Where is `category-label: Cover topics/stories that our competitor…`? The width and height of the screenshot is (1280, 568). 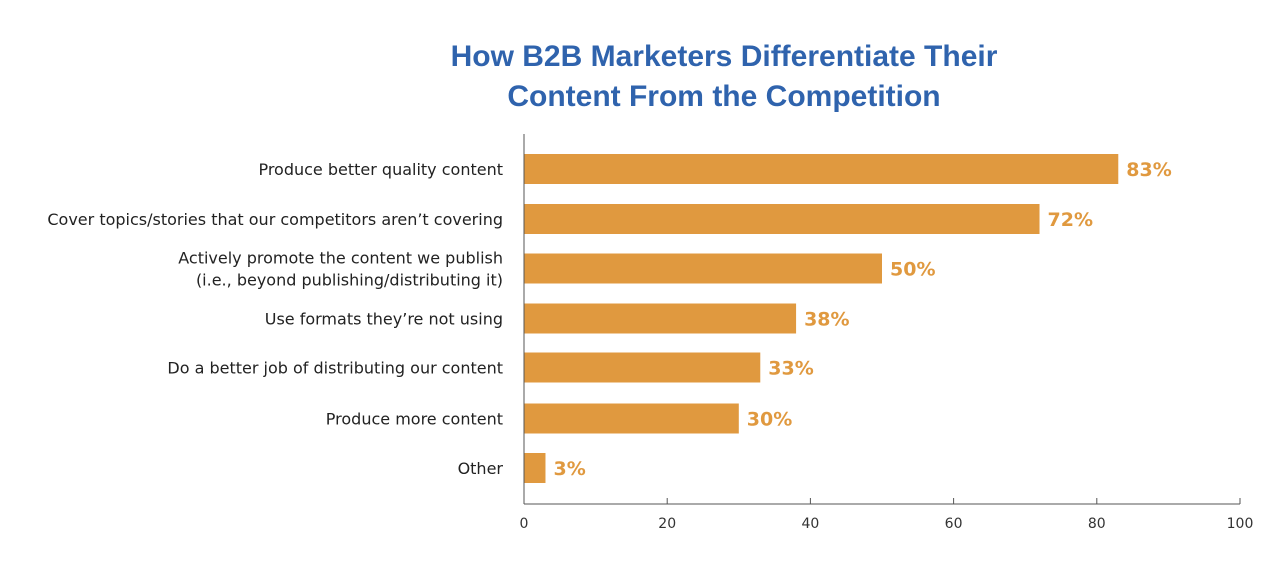 category-label: Cover topics/stories that our competitor… is located at coordinates (275, 219).